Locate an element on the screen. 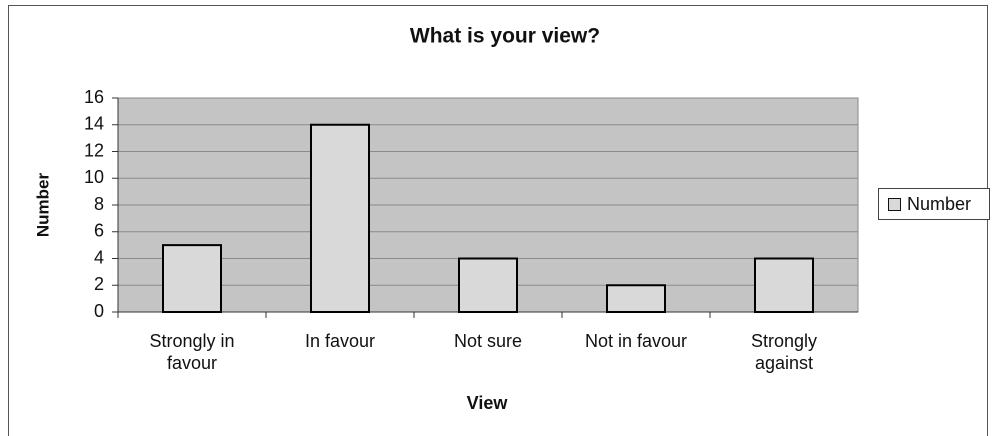 The height and width of the screenshot is (436, 993). x-tick-label: Strongly in favour is located at coordinates (192, 352).